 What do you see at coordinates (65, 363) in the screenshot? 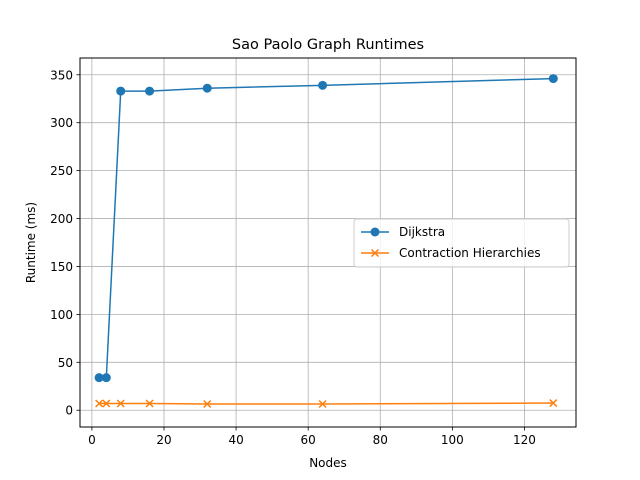
I see `y-tick-label: 50` at bounding box center [65, 363].